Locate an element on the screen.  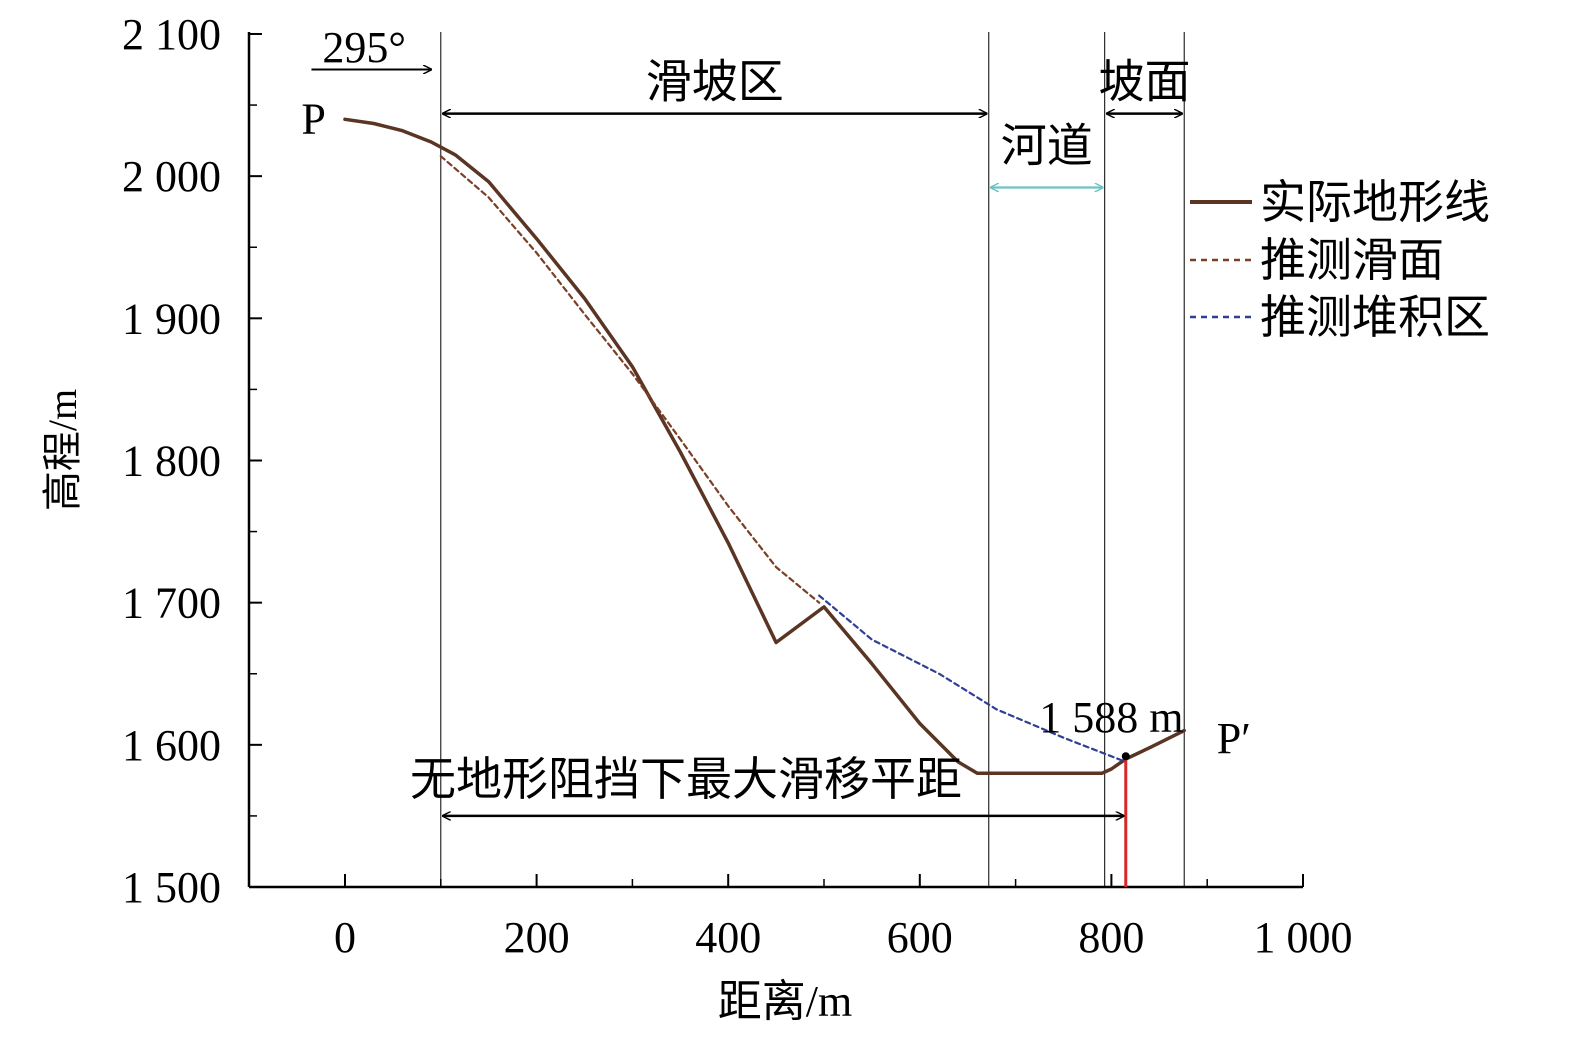
annotation-text: 295° is located at coordinates (364, 47).